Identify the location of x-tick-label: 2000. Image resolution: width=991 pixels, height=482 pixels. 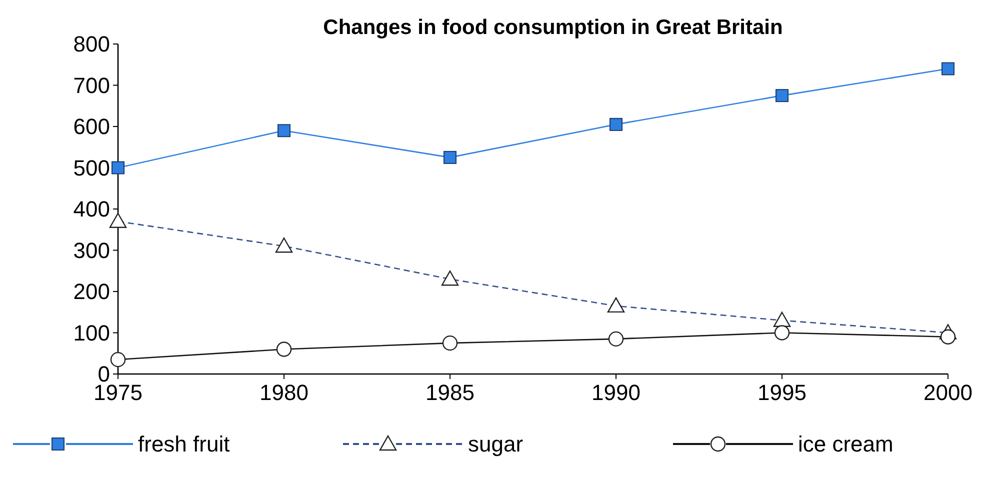
(948, 392).